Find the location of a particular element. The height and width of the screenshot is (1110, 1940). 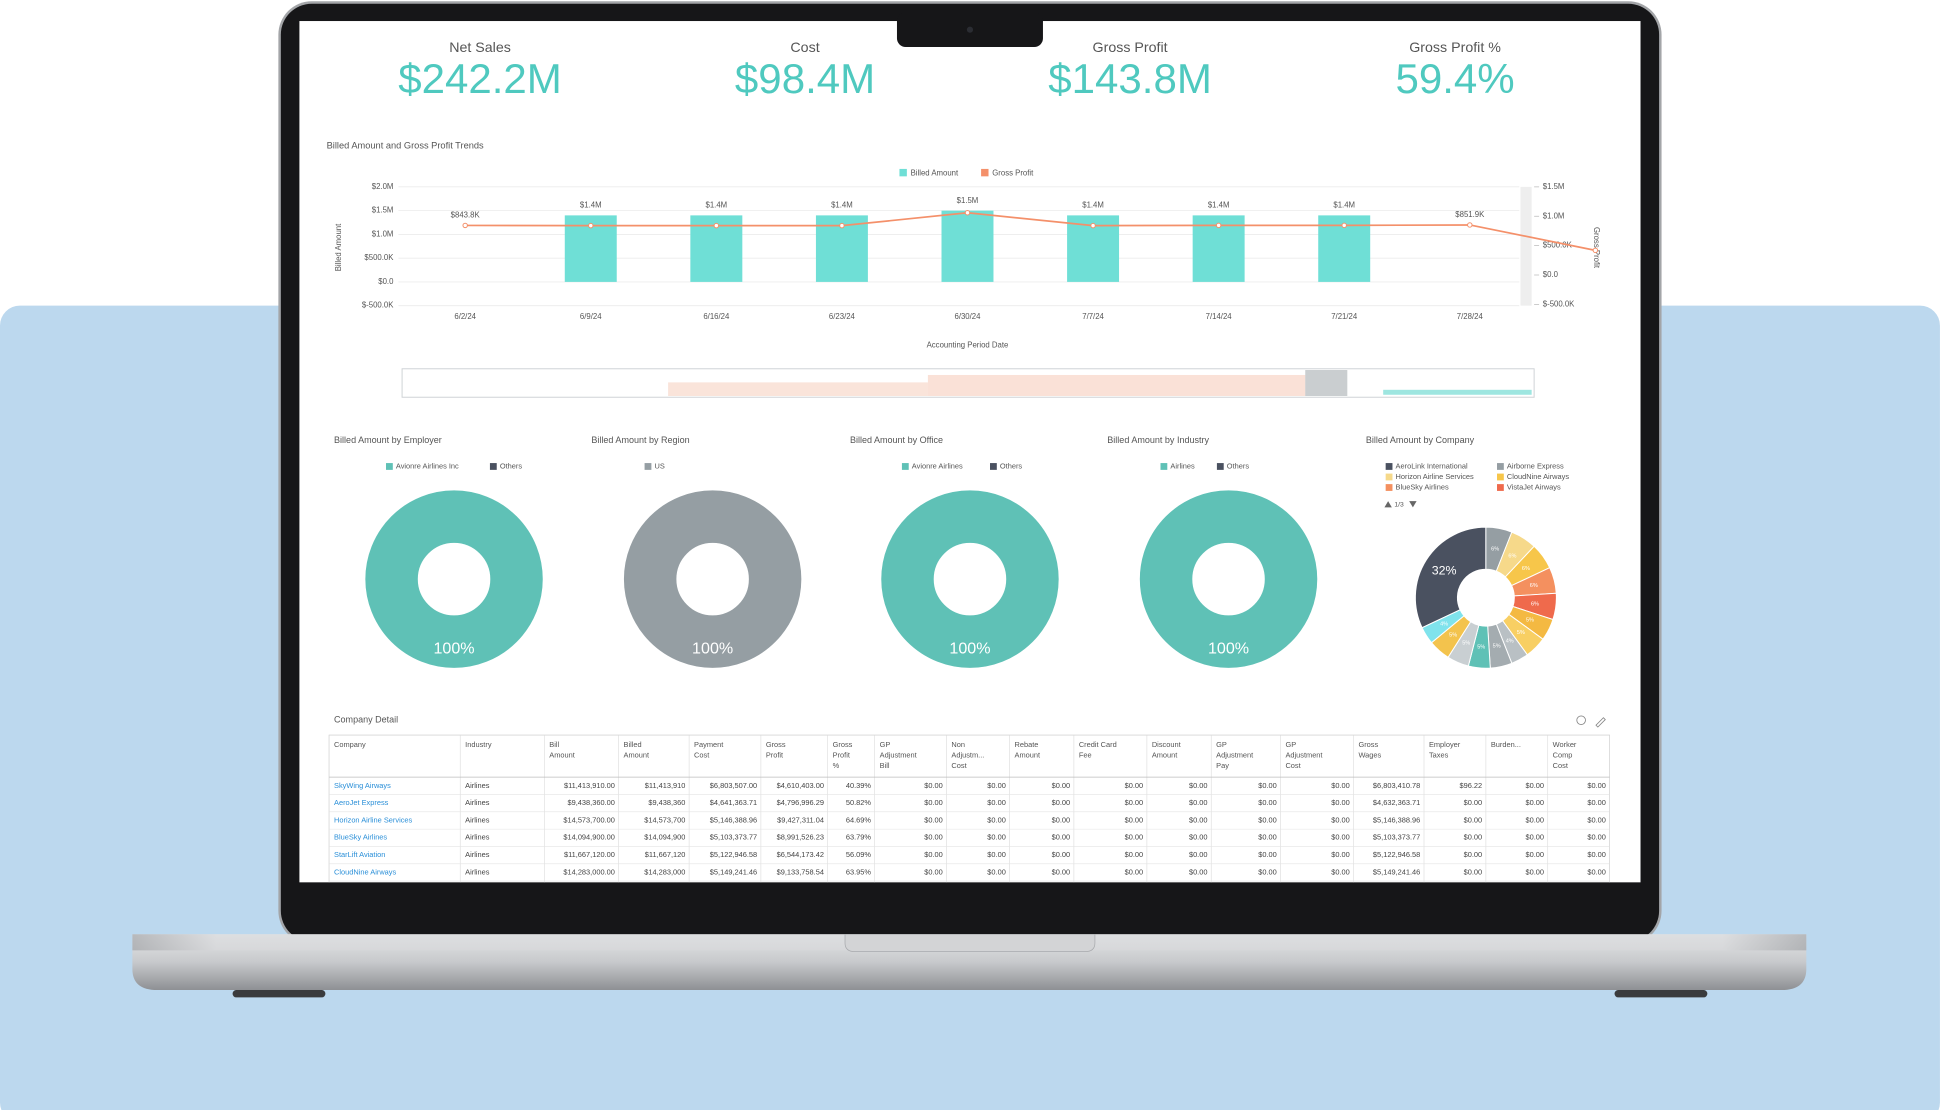

table-cell: $14,094,900 is located at coordinates (664, 837).